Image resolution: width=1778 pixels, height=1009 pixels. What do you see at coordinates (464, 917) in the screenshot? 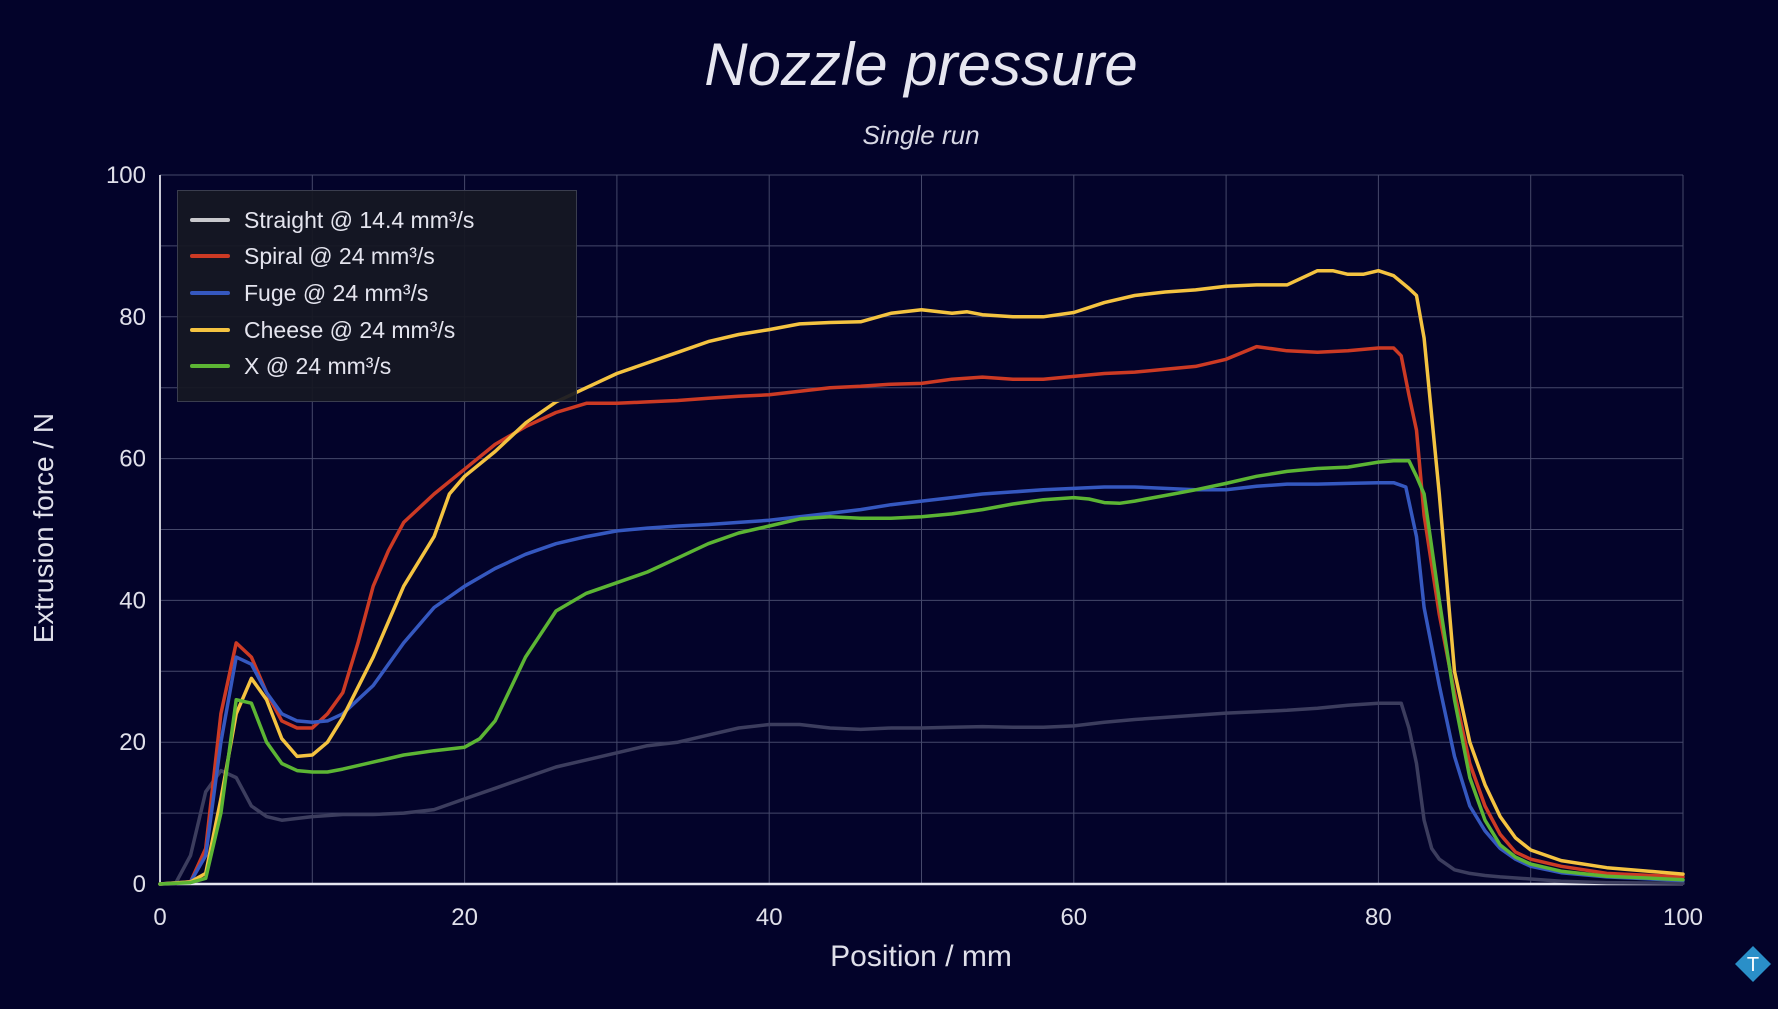
I see `x-tick-label: 20` at bounding box center [464, 917].